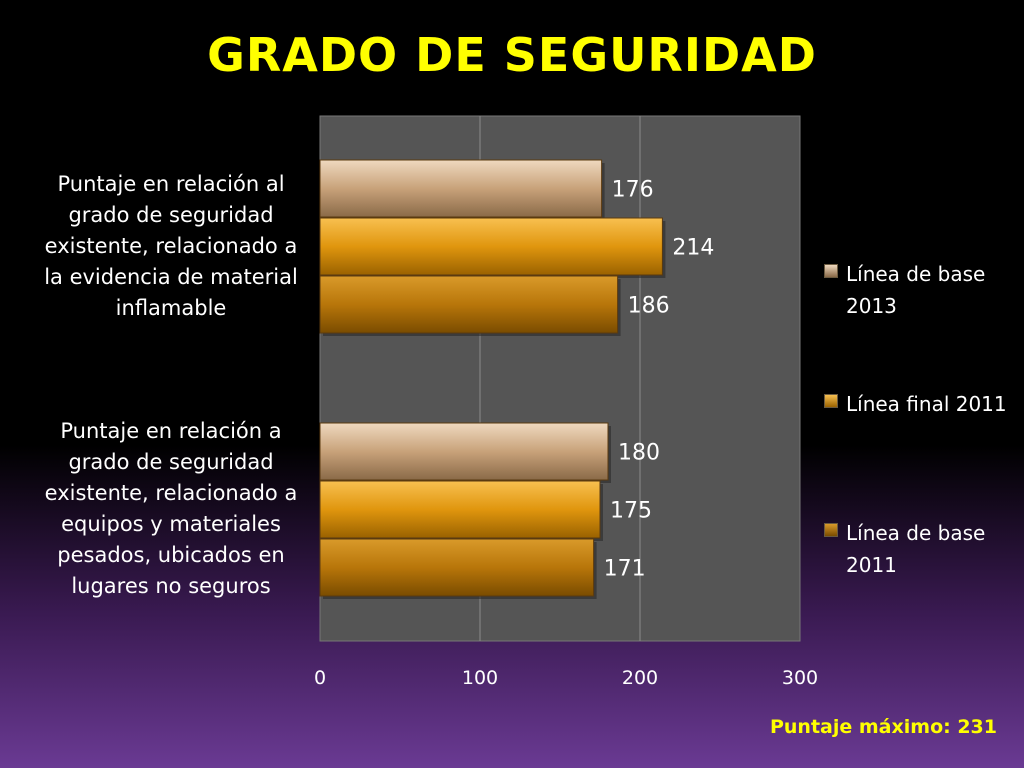 This screenshot has width=1024, height=768. Describe the element at coordinates (491, 246) in the screenshot. I see `bar-final-2011-cat0` at that location.